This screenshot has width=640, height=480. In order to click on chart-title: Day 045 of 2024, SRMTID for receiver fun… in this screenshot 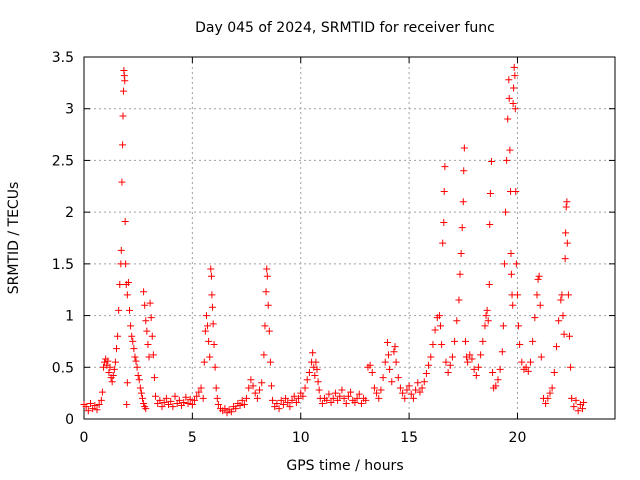, I will do `click(345, 28)`.